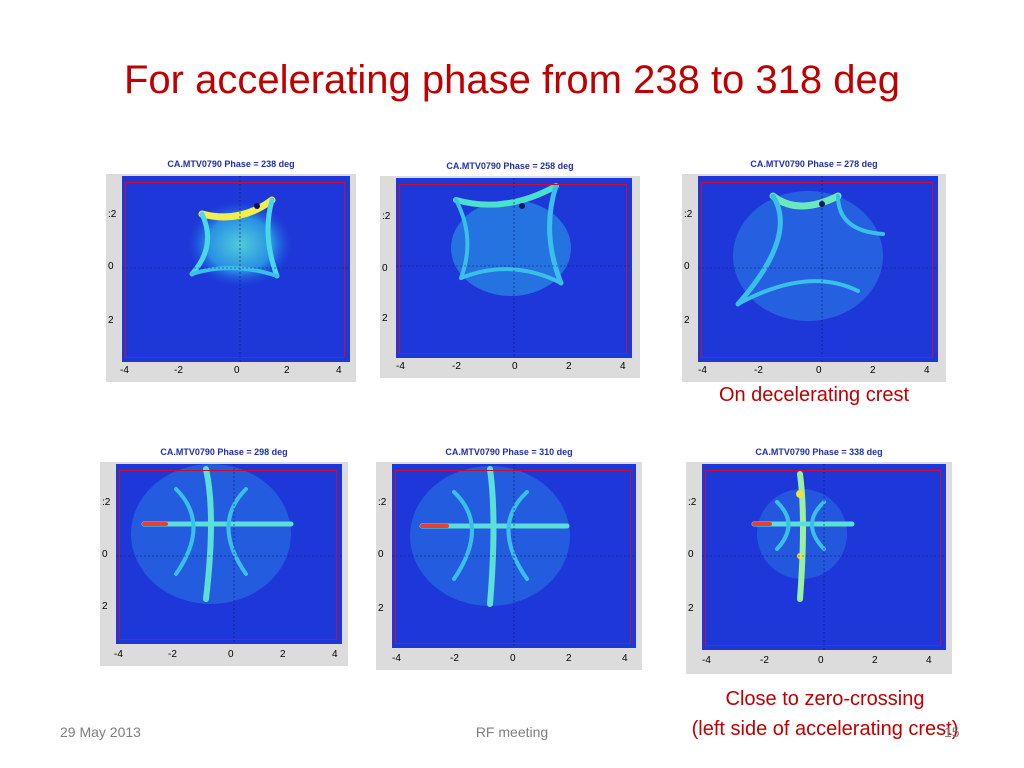  What do you see at coordinates (224, 453) in the screenshot?
I see `panel-title: CA.MTV0790 Phase = 298 deg` at bounding box center [224, 453].